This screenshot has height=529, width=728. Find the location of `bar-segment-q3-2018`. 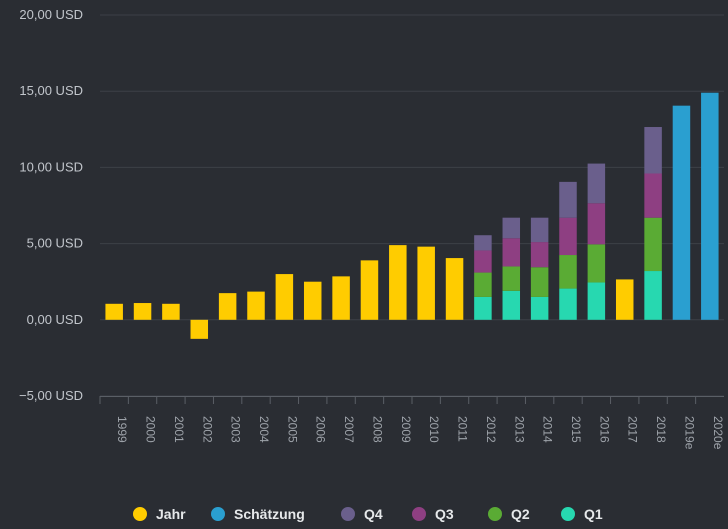

bar-segment-q3-2018 is located at coordinates (653, 195).